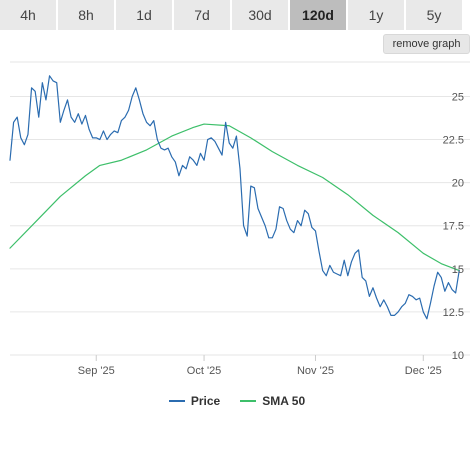  I want to click on tab-30d: 30d, so click(260, 15).